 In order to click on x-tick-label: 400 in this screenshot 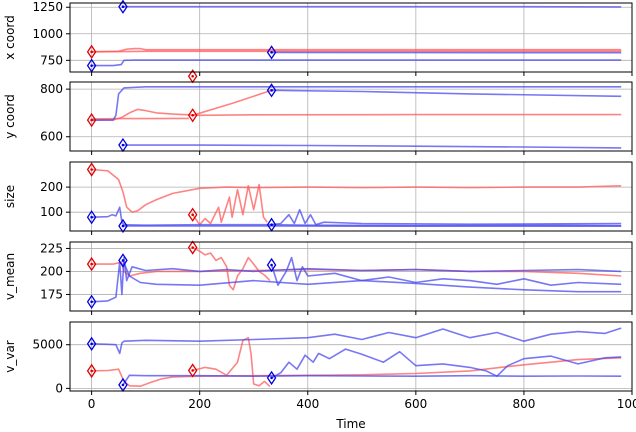, I will do `click(307, 404)`.